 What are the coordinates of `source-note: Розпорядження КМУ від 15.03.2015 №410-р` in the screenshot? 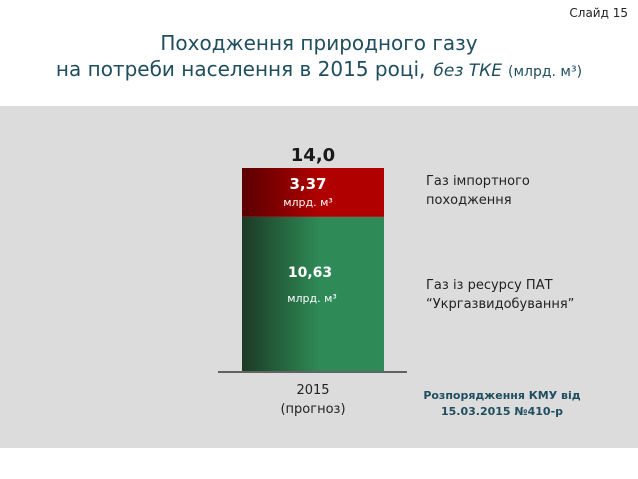 It's located at (502, 404).